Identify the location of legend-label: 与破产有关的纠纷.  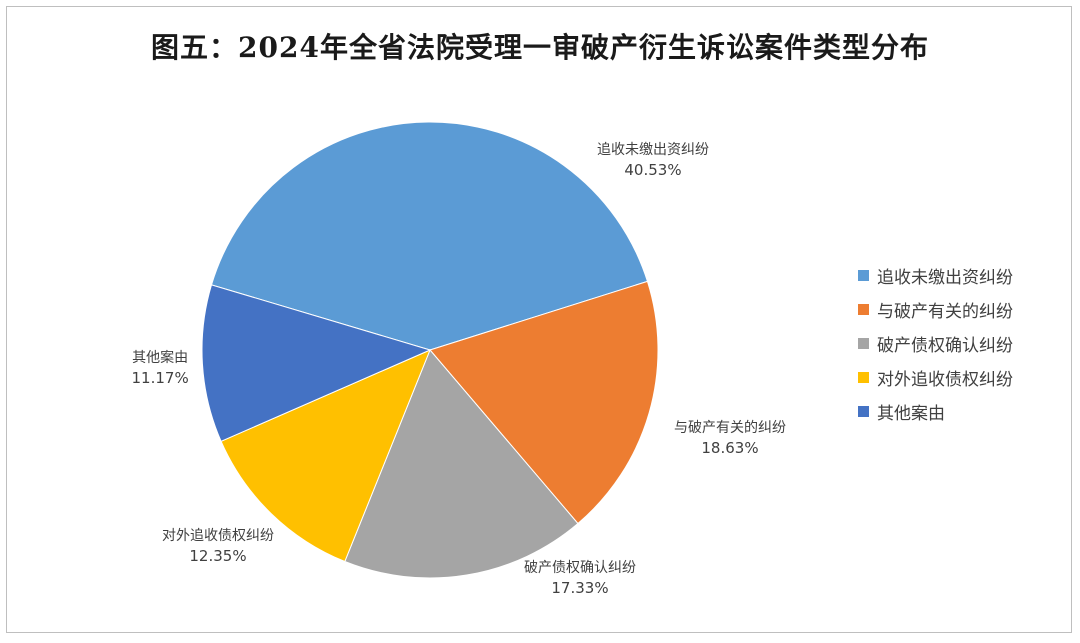
(945, 311).